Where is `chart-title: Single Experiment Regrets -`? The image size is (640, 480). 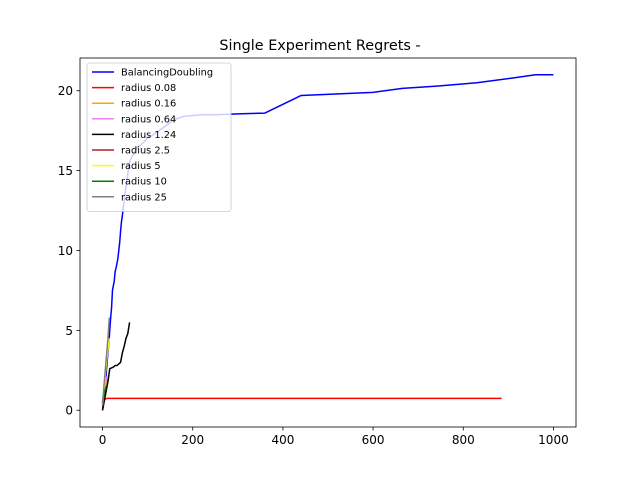 chart-title: Single Experiment Regrets - is located at coordinates (319, 46).